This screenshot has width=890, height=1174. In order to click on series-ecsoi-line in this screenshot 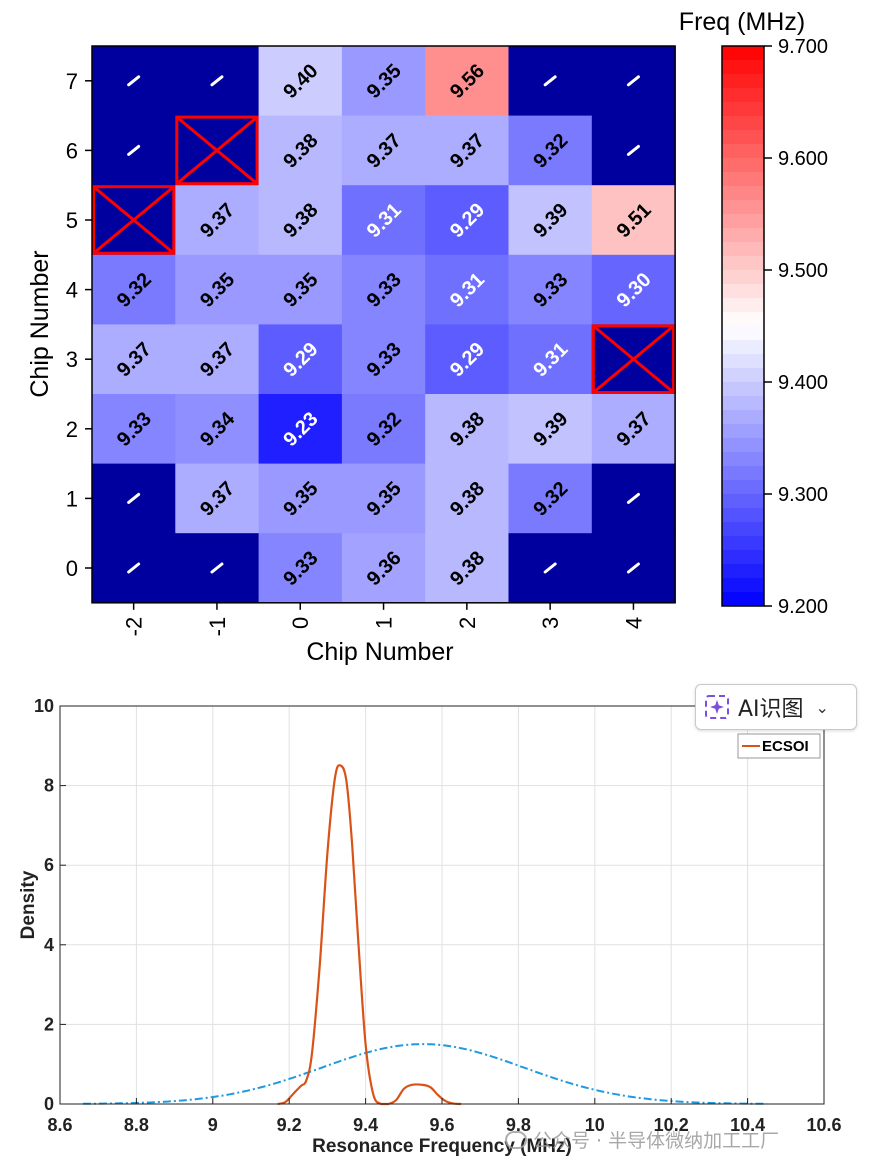, I will do `click(369, 935)`.